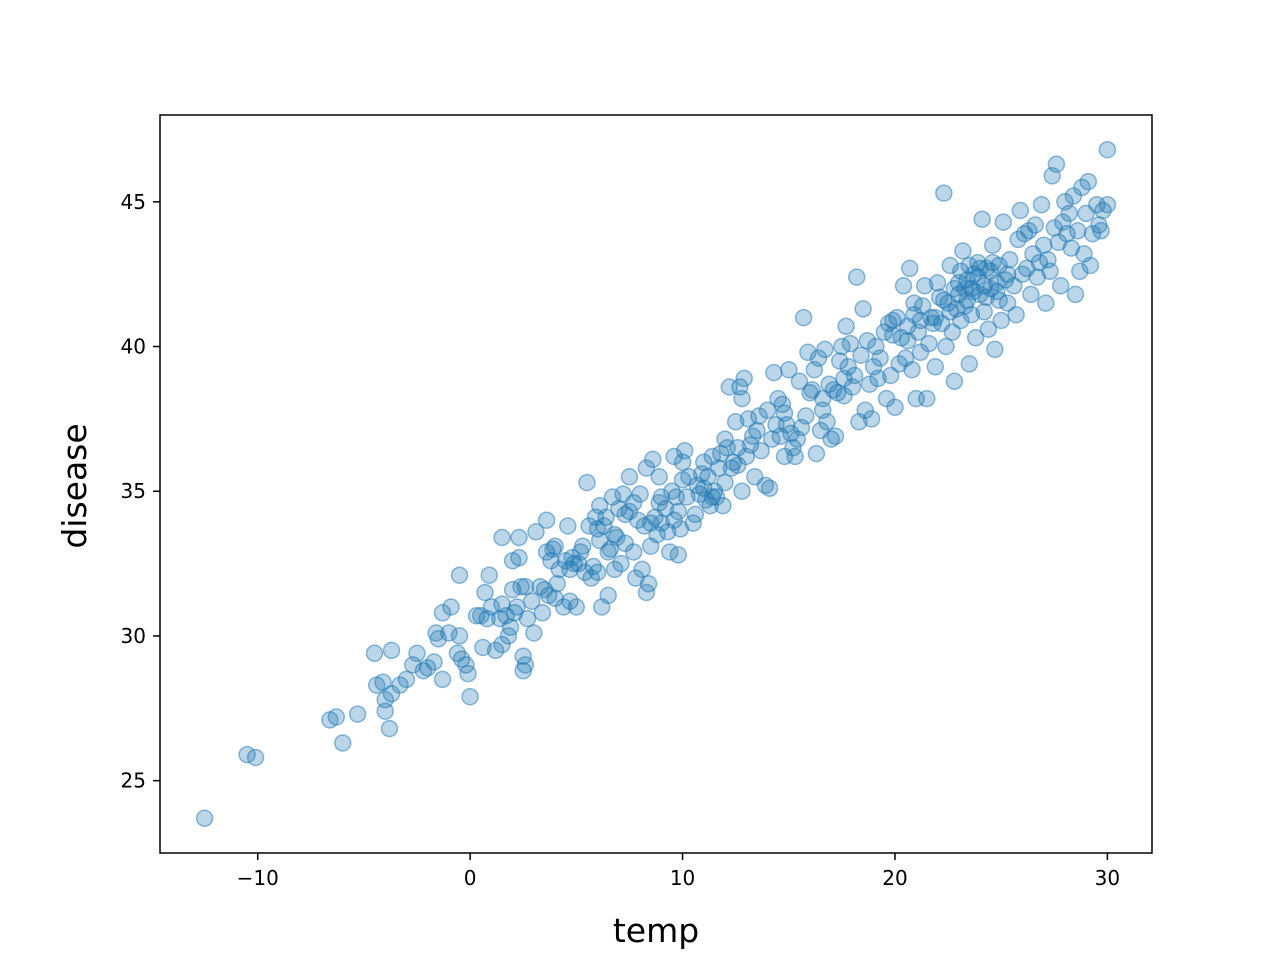  Describe the element at coordinates (74, 485) in the screenshot. I see `y-axis-title: disease` at that location.